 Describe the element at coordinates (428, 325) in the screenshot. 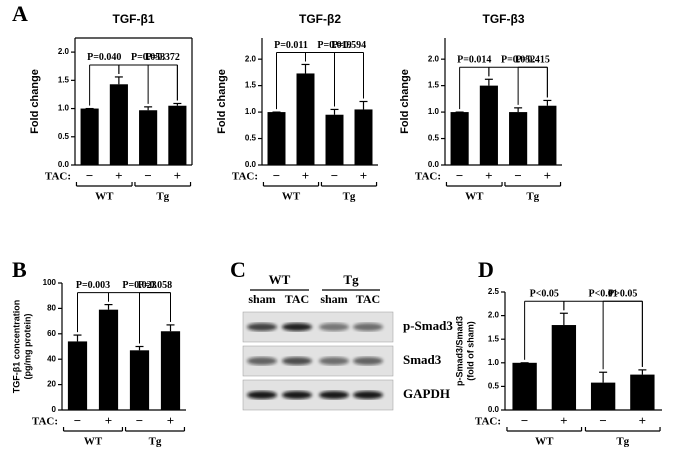

I see `row-label: p-Smad3` at that location.